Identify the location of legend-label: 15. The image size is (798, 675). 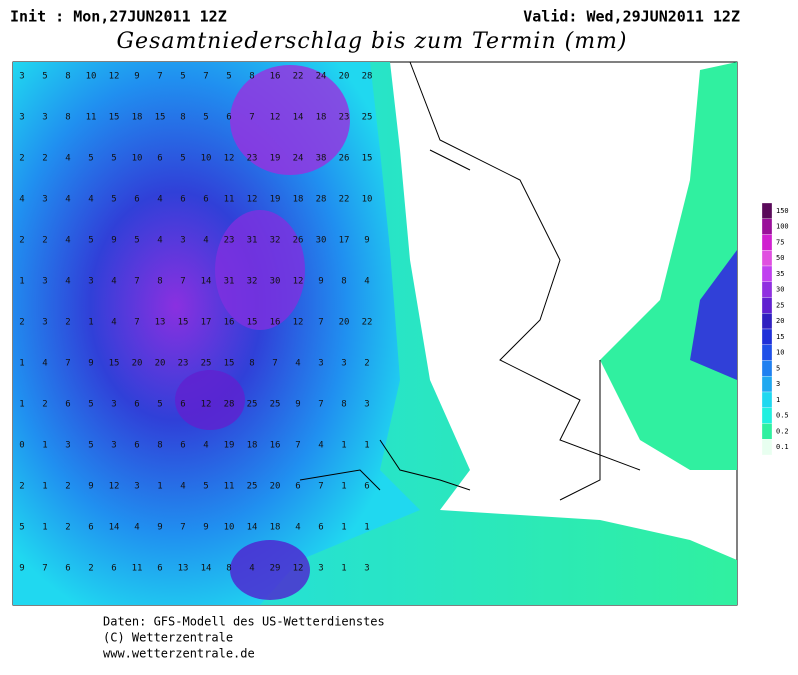
(780, 337).